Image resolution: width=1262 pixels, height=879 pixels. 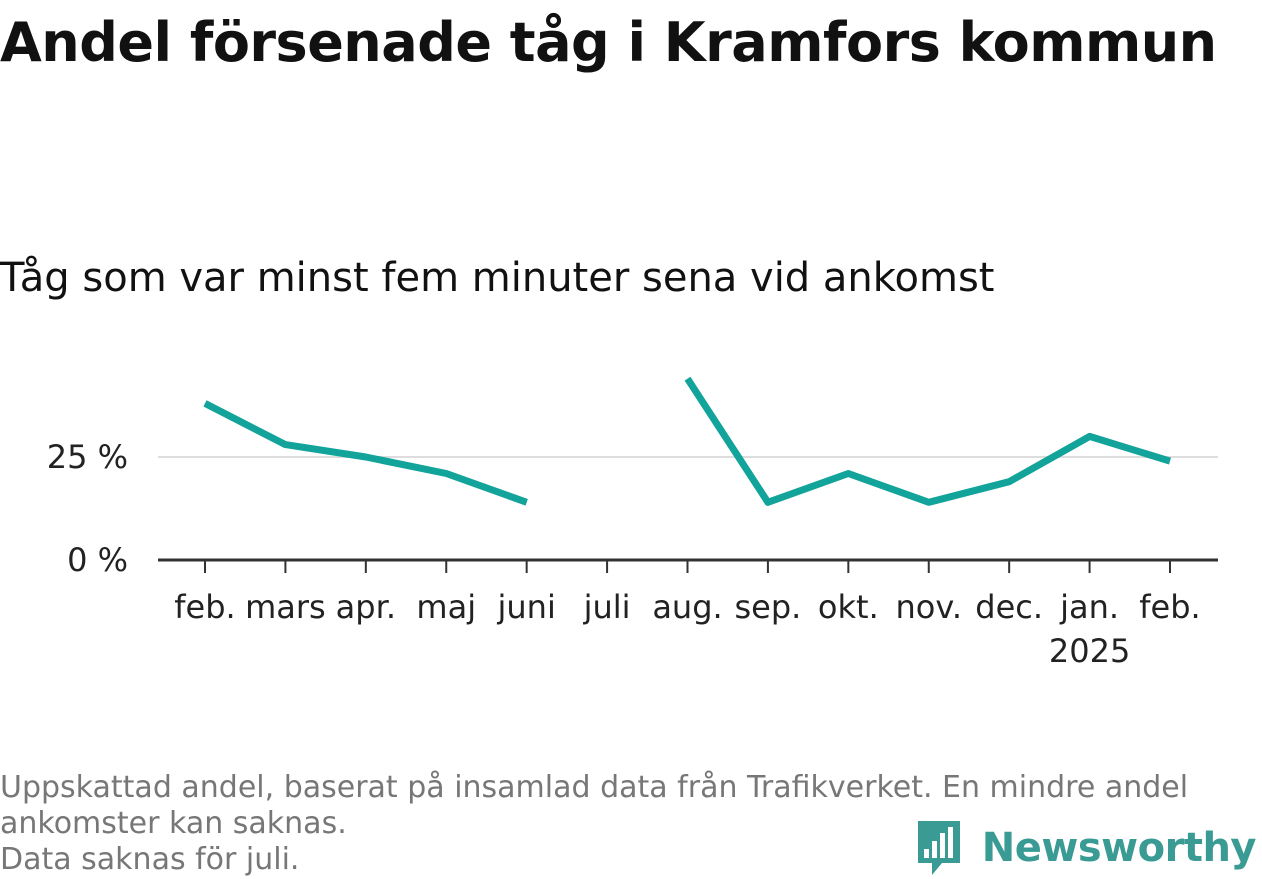 What do you see at coordinates (1009, 607) in the screenshot?
I see `x-tick-label: dec.` at bounding box center [1009, 607].